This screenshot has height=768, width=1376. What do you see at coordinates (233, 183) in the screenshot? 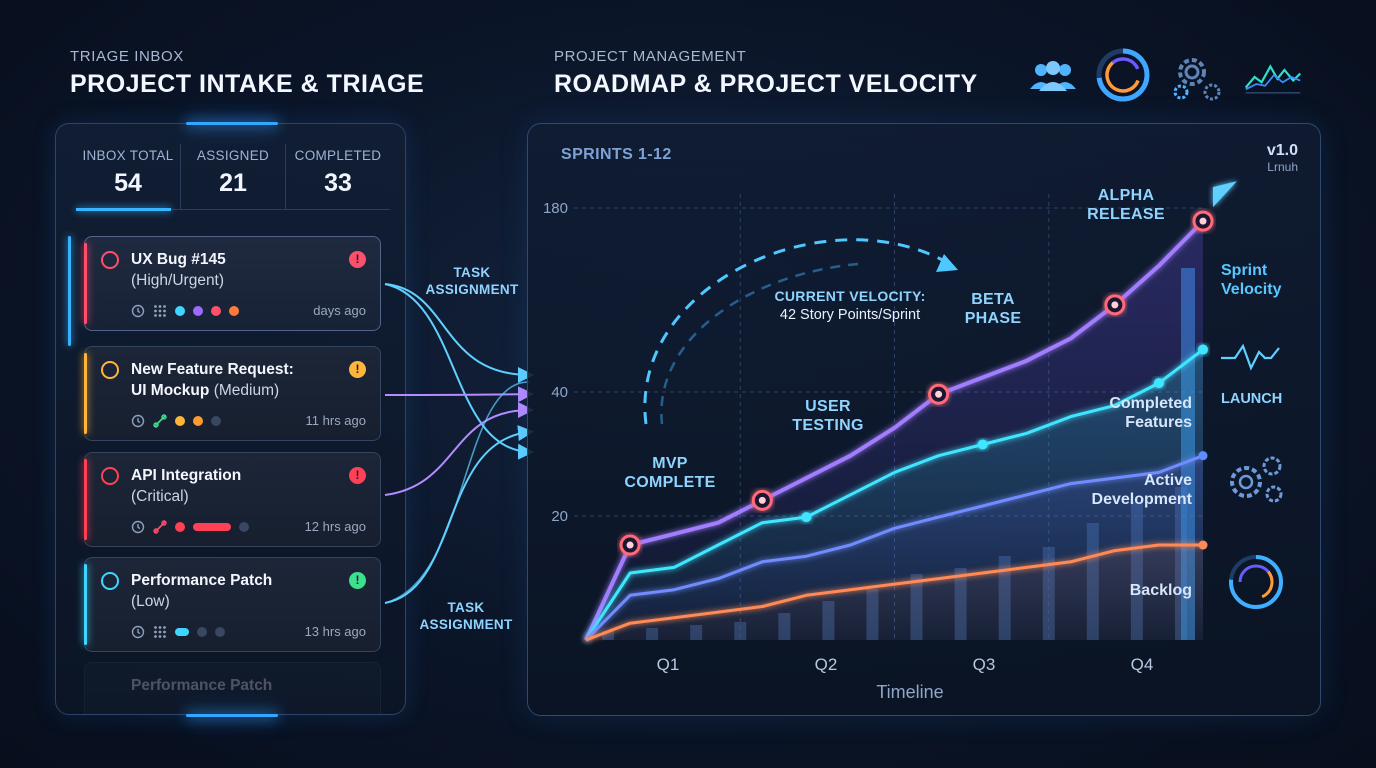
I see `stat-value: 21` at bounding box center [233, 183].